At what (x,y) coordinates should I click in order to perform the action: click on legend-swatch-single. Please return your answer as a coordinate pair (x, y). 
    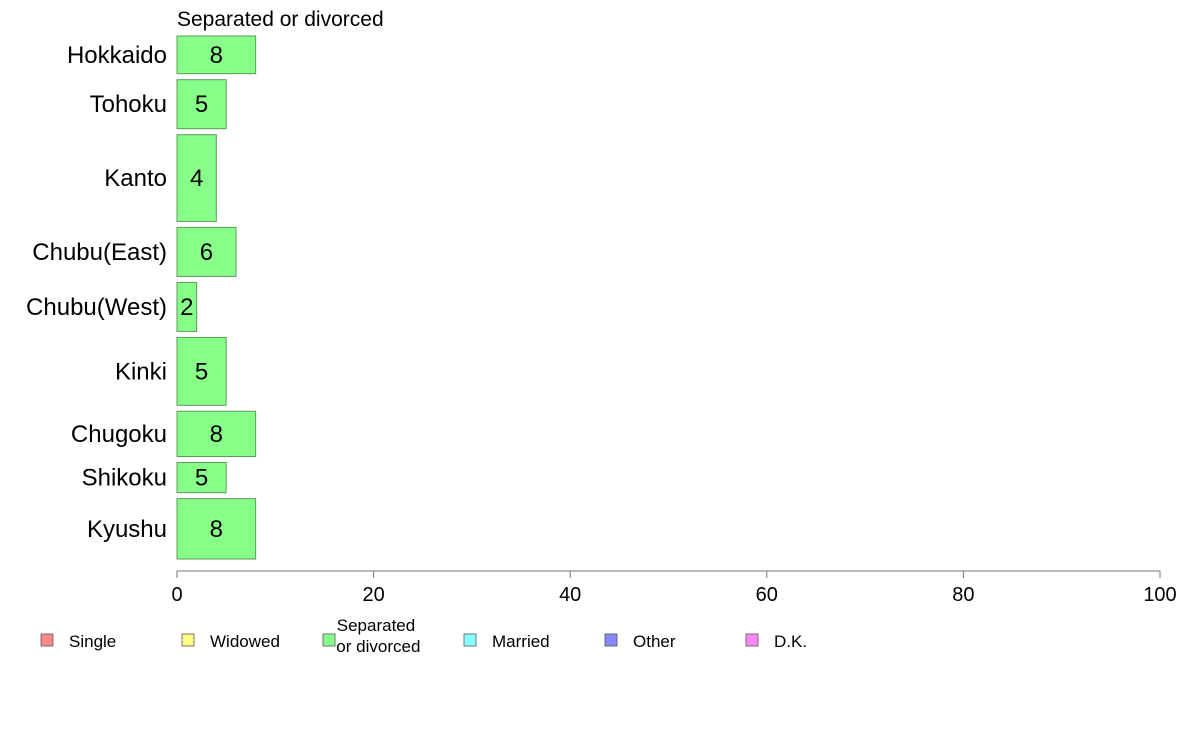
    Looking at the image, I should click on (47, 640).